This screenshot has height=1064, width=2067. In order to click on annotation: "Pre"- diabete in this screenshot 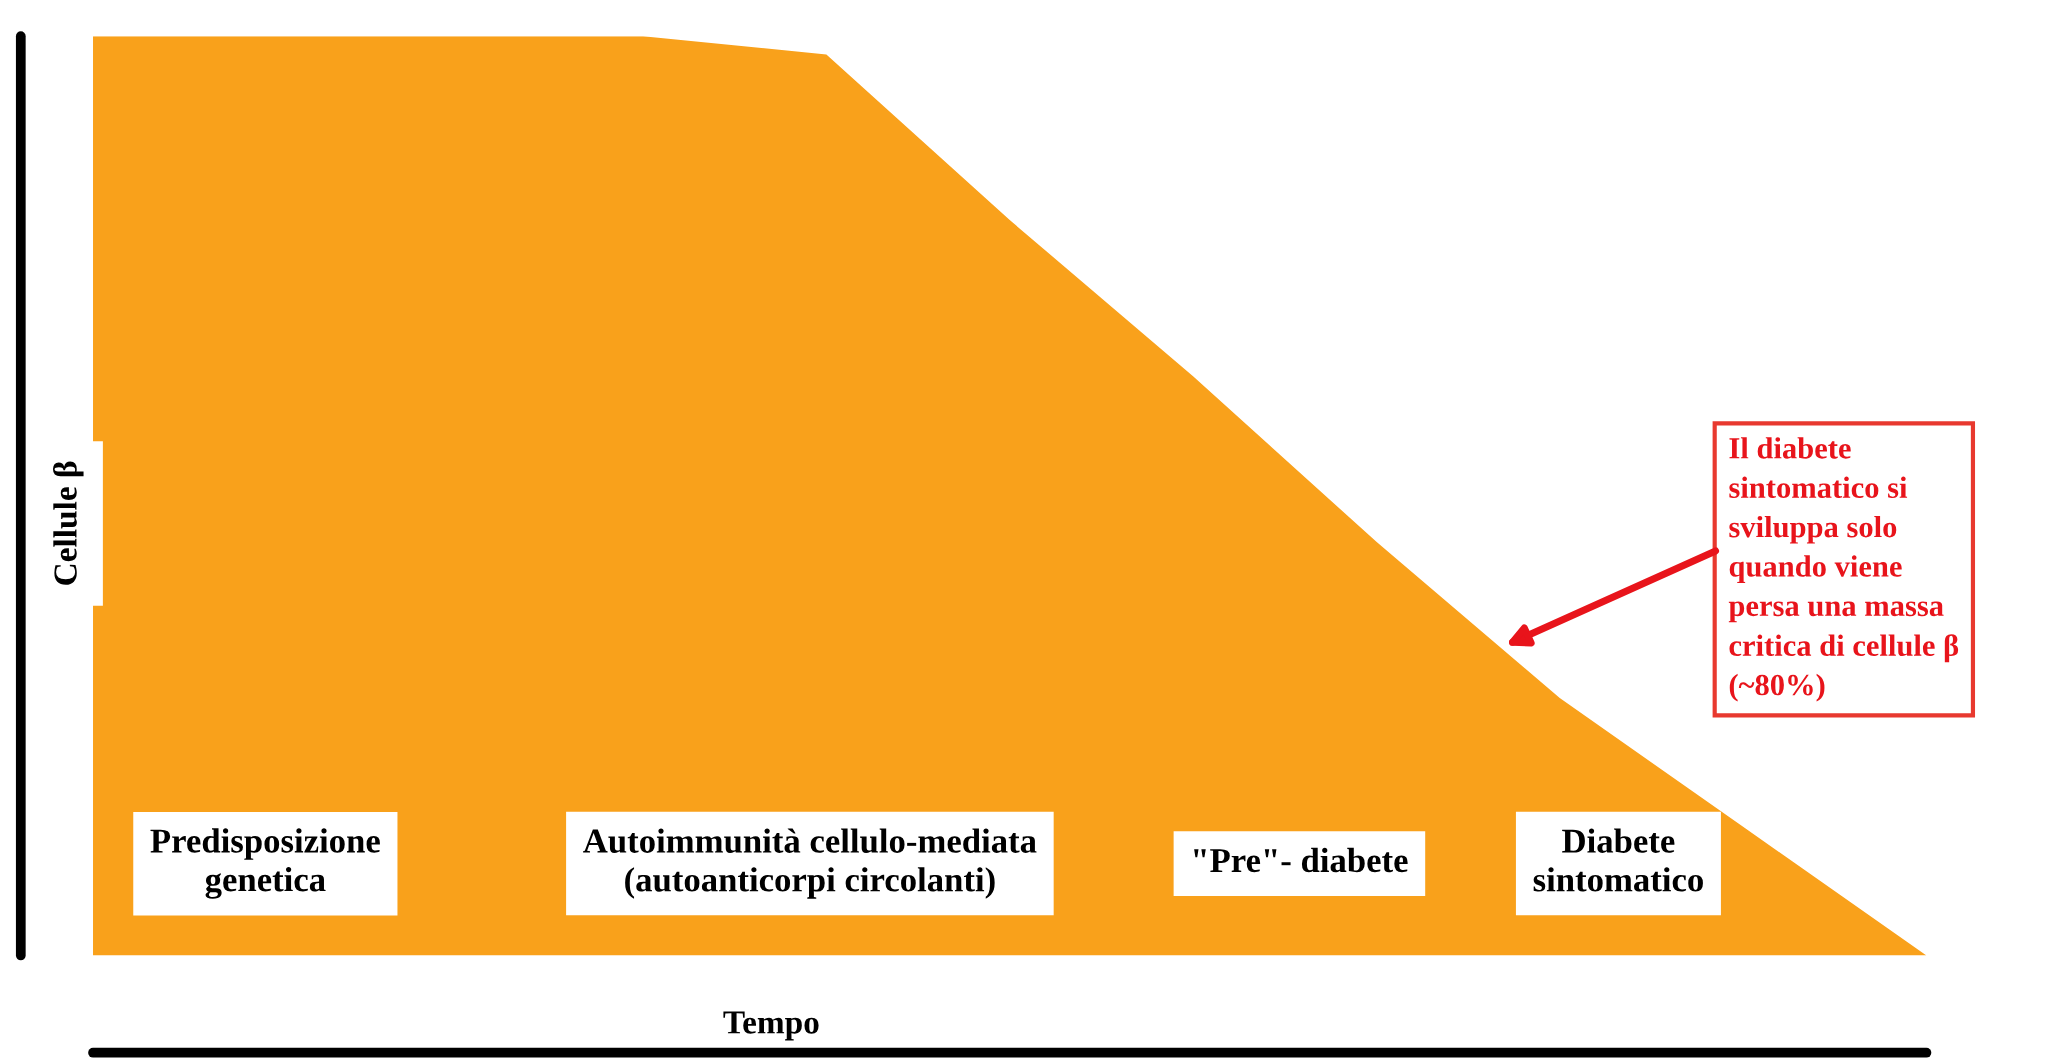, I will do `click(1301, 860)`.